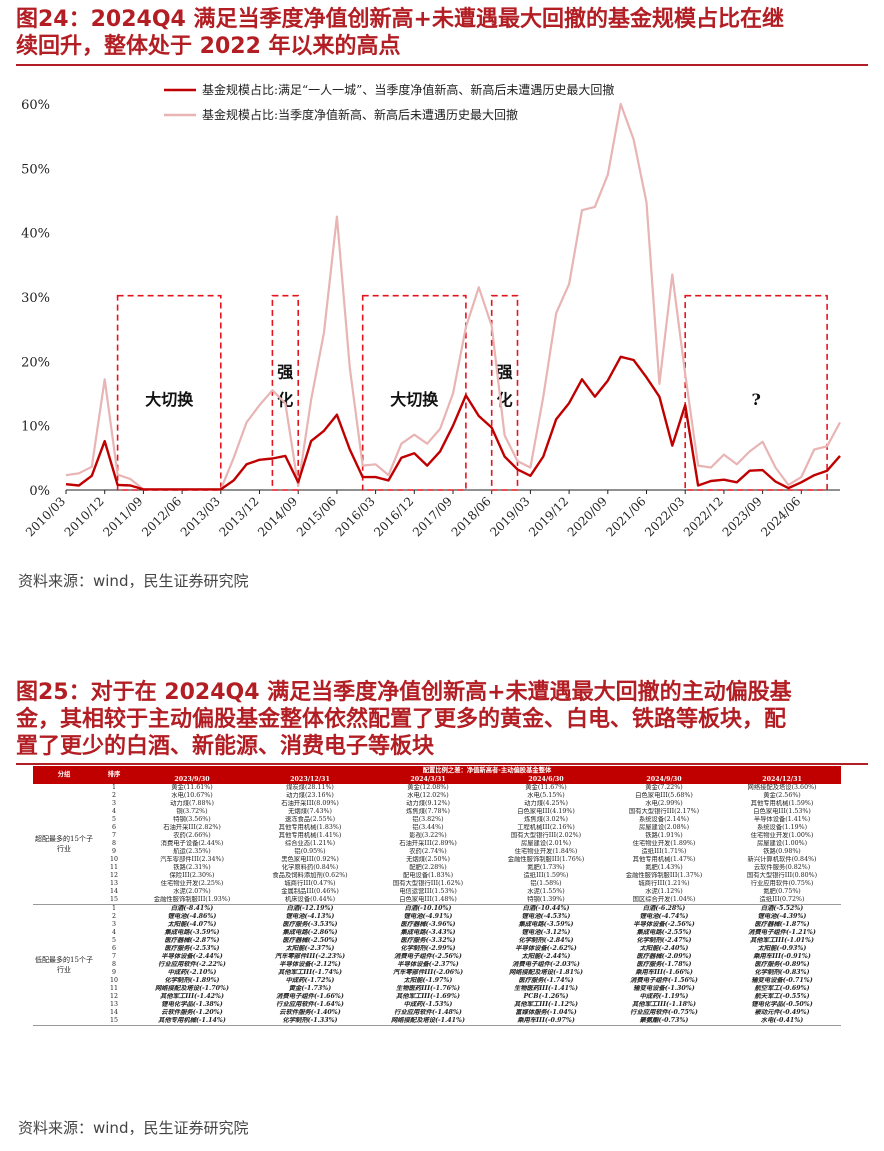 This screenshot has width=884, height=1151. What do you see at coordinates (428, 859) in the screenshot?
I see `industry-cell: 无烟煤(2.50%)` at bounding box center [428, 859].